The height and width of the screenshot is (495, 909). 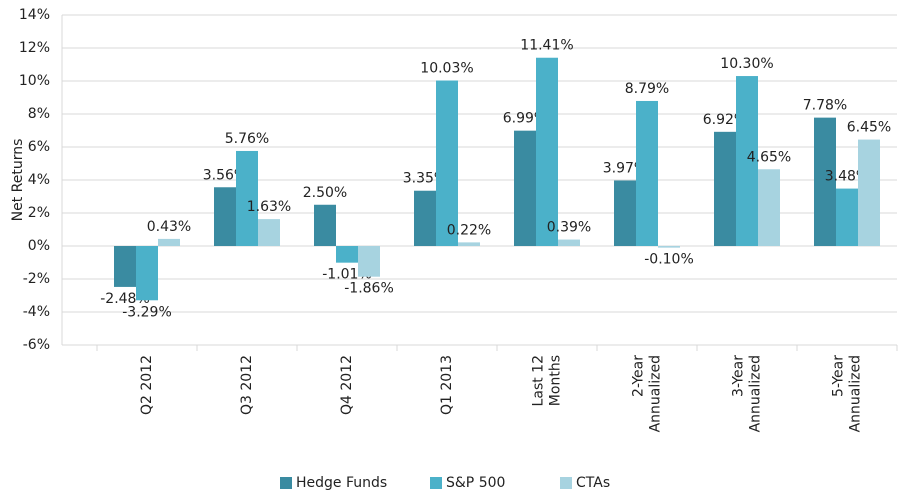 What do you see at coordinates (539, 380) in the screenshot?
I see `x-tick-label: Last 12` at bounding box center [539, 380].